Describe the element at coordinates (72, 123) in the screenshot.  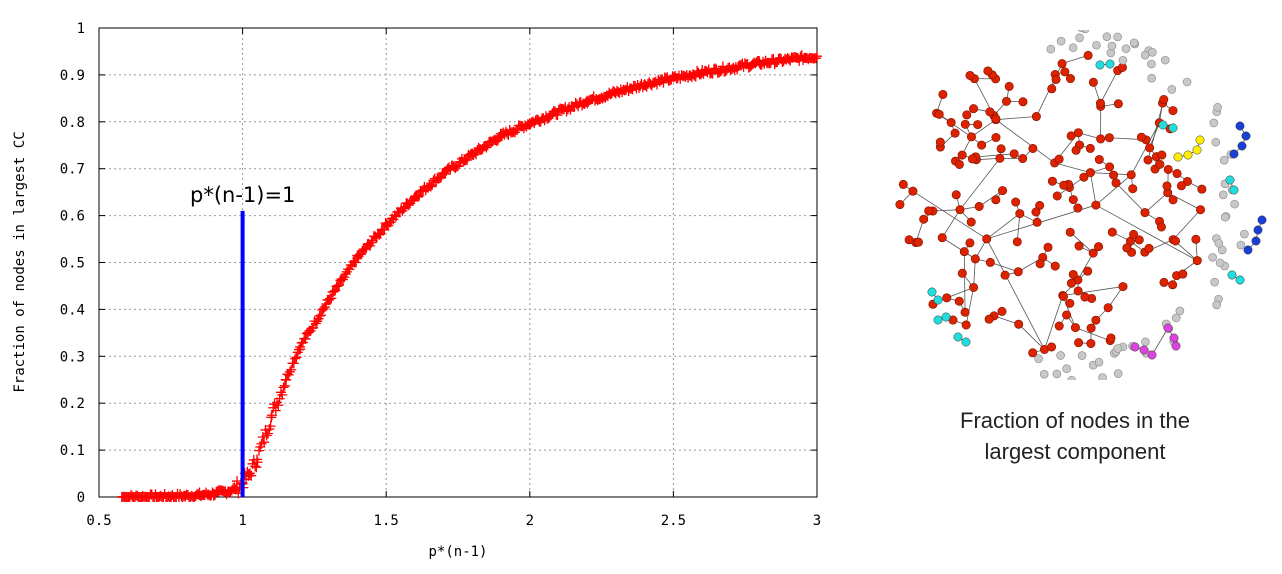
I see `y-tick-label: 0.8` at that location.